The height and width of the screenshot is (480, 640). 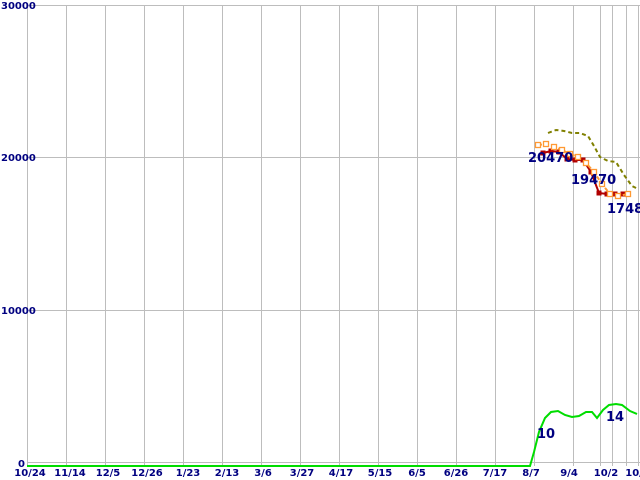 I want to click on x-axis-tick-label: 3/6, so click(x=263, y=473).